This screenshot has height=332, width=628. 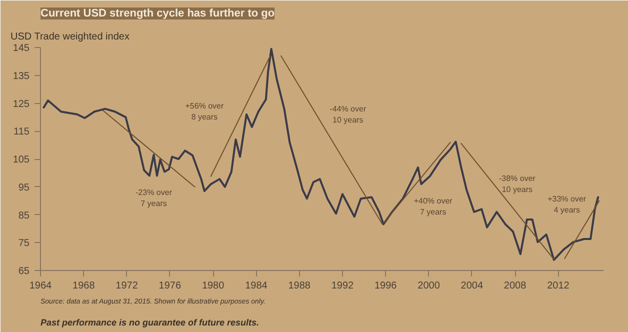 What do you see at coordinates (84, 286) in the screenshot?
I see `x-tick-label: 1968` at bounding box center [84, 286].